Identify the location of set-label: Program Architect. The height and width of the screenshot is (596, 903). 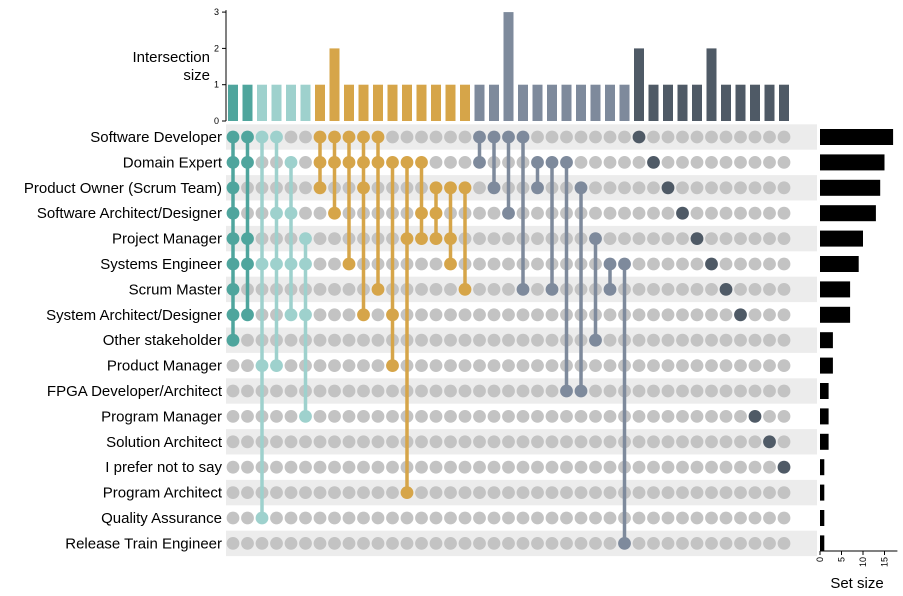
(163, 493).